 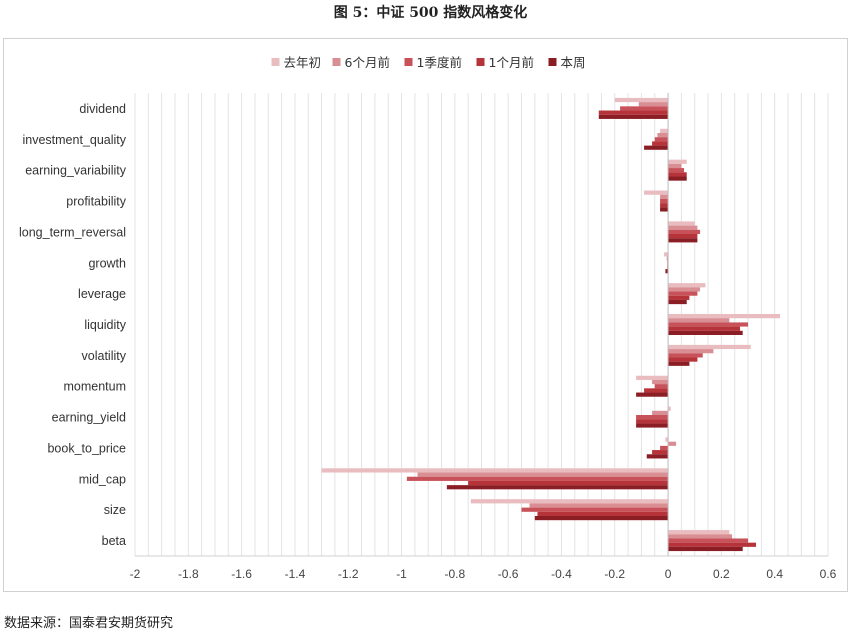 I want to click on category-label: mid_cap, so click(x=102, y=479).